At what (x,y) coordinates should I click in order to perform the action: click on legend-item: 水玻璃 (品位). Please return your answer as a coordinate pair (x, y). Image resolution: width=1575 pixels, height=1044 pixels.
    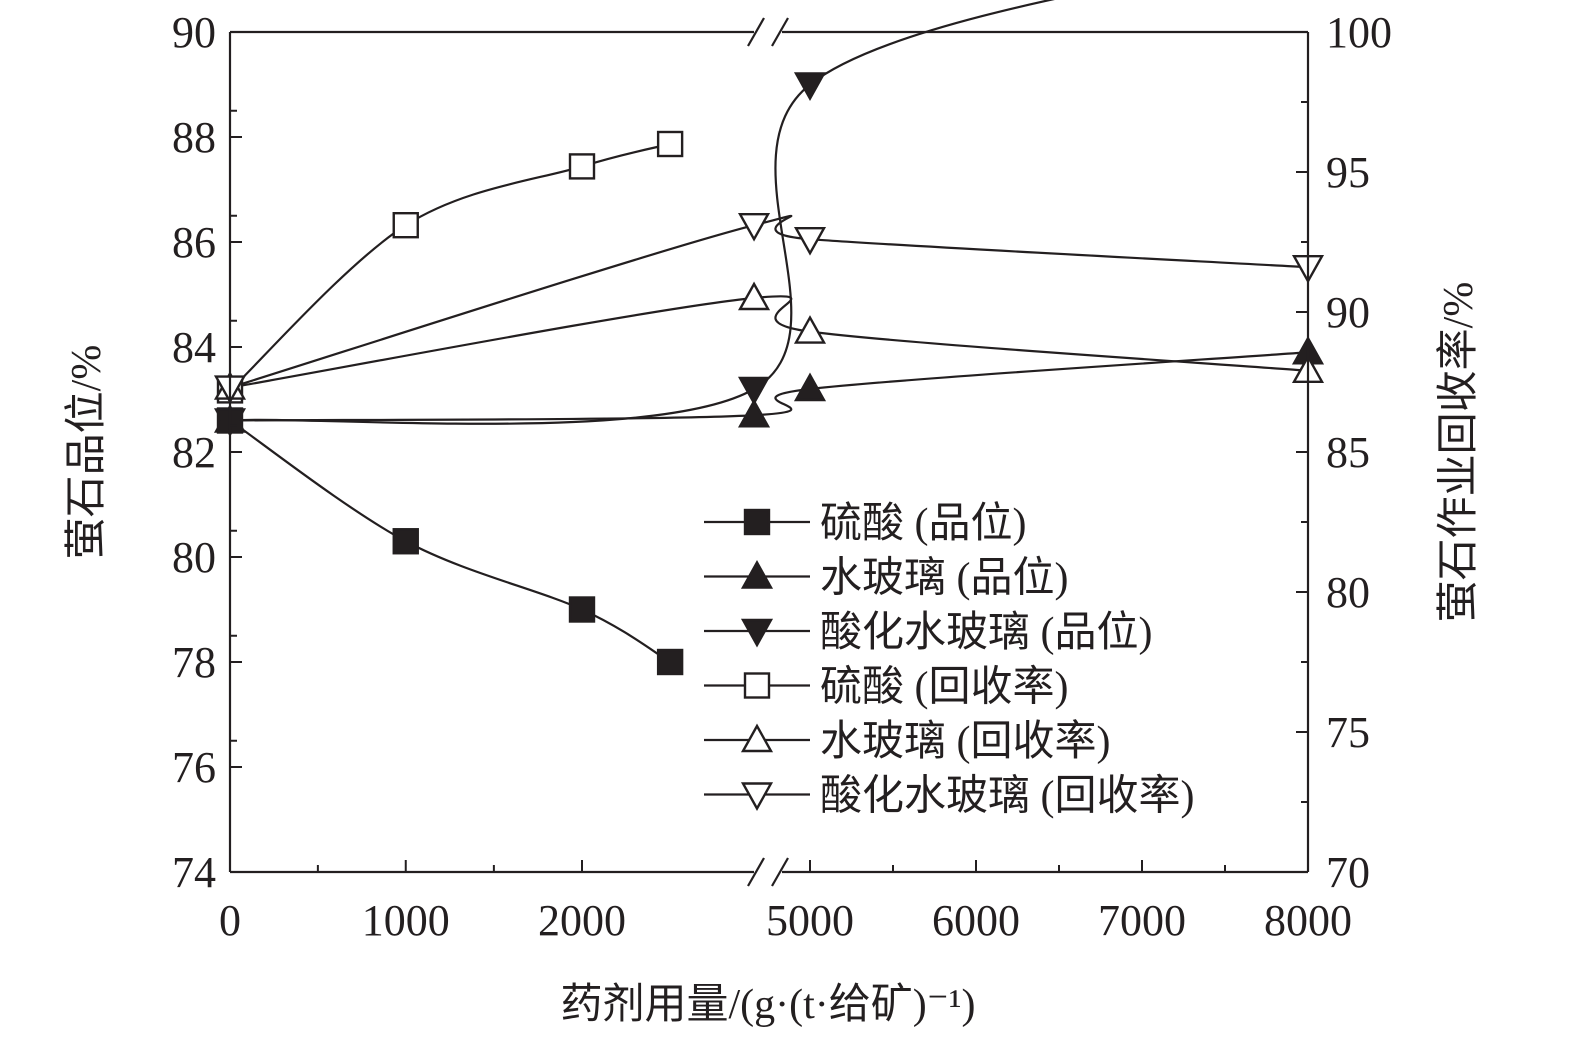
    Looking at the image, I should click on (886, 578).